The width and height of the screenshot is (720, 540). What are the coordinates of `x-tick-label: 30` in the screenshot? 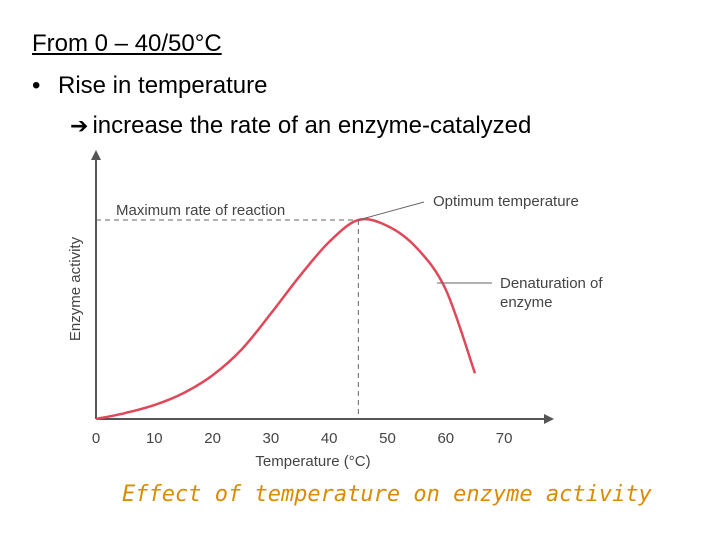 It's located at (271, 438).